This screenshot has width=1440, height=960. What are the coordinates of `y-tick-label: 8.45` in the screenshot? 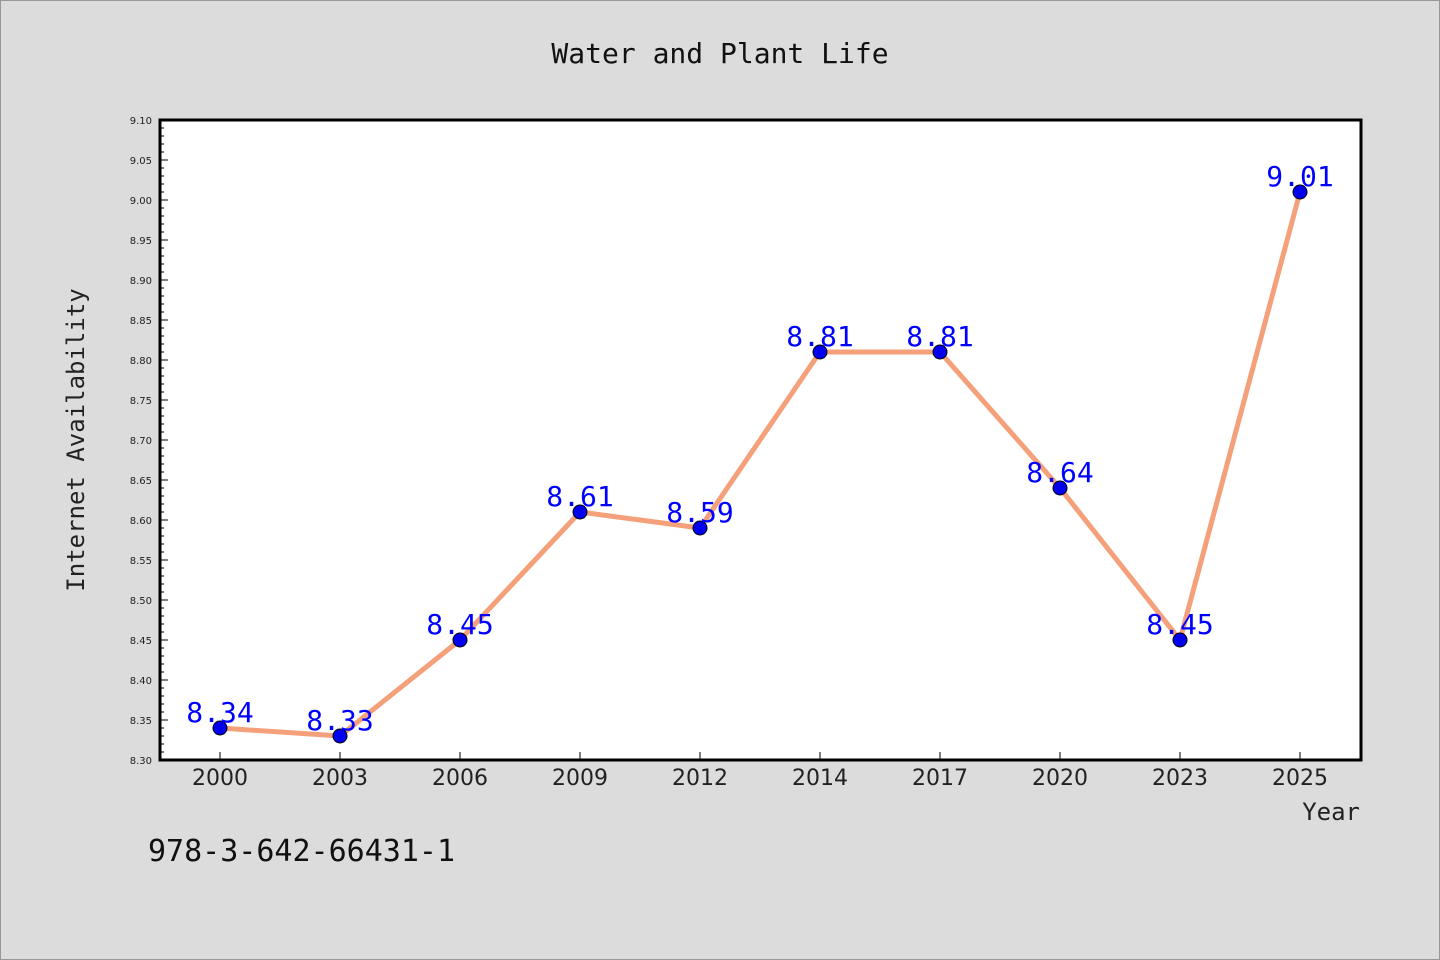 It's located at (141, 641).